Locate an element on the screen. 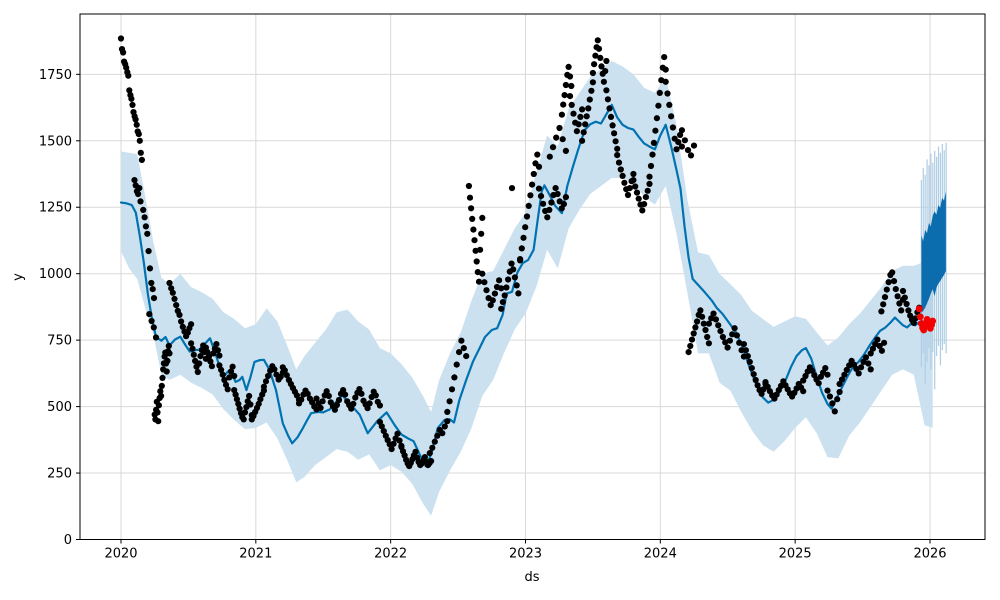 The image size is (1000, 600). y-tick-label: 1250 is located at coordinates (55, 208).